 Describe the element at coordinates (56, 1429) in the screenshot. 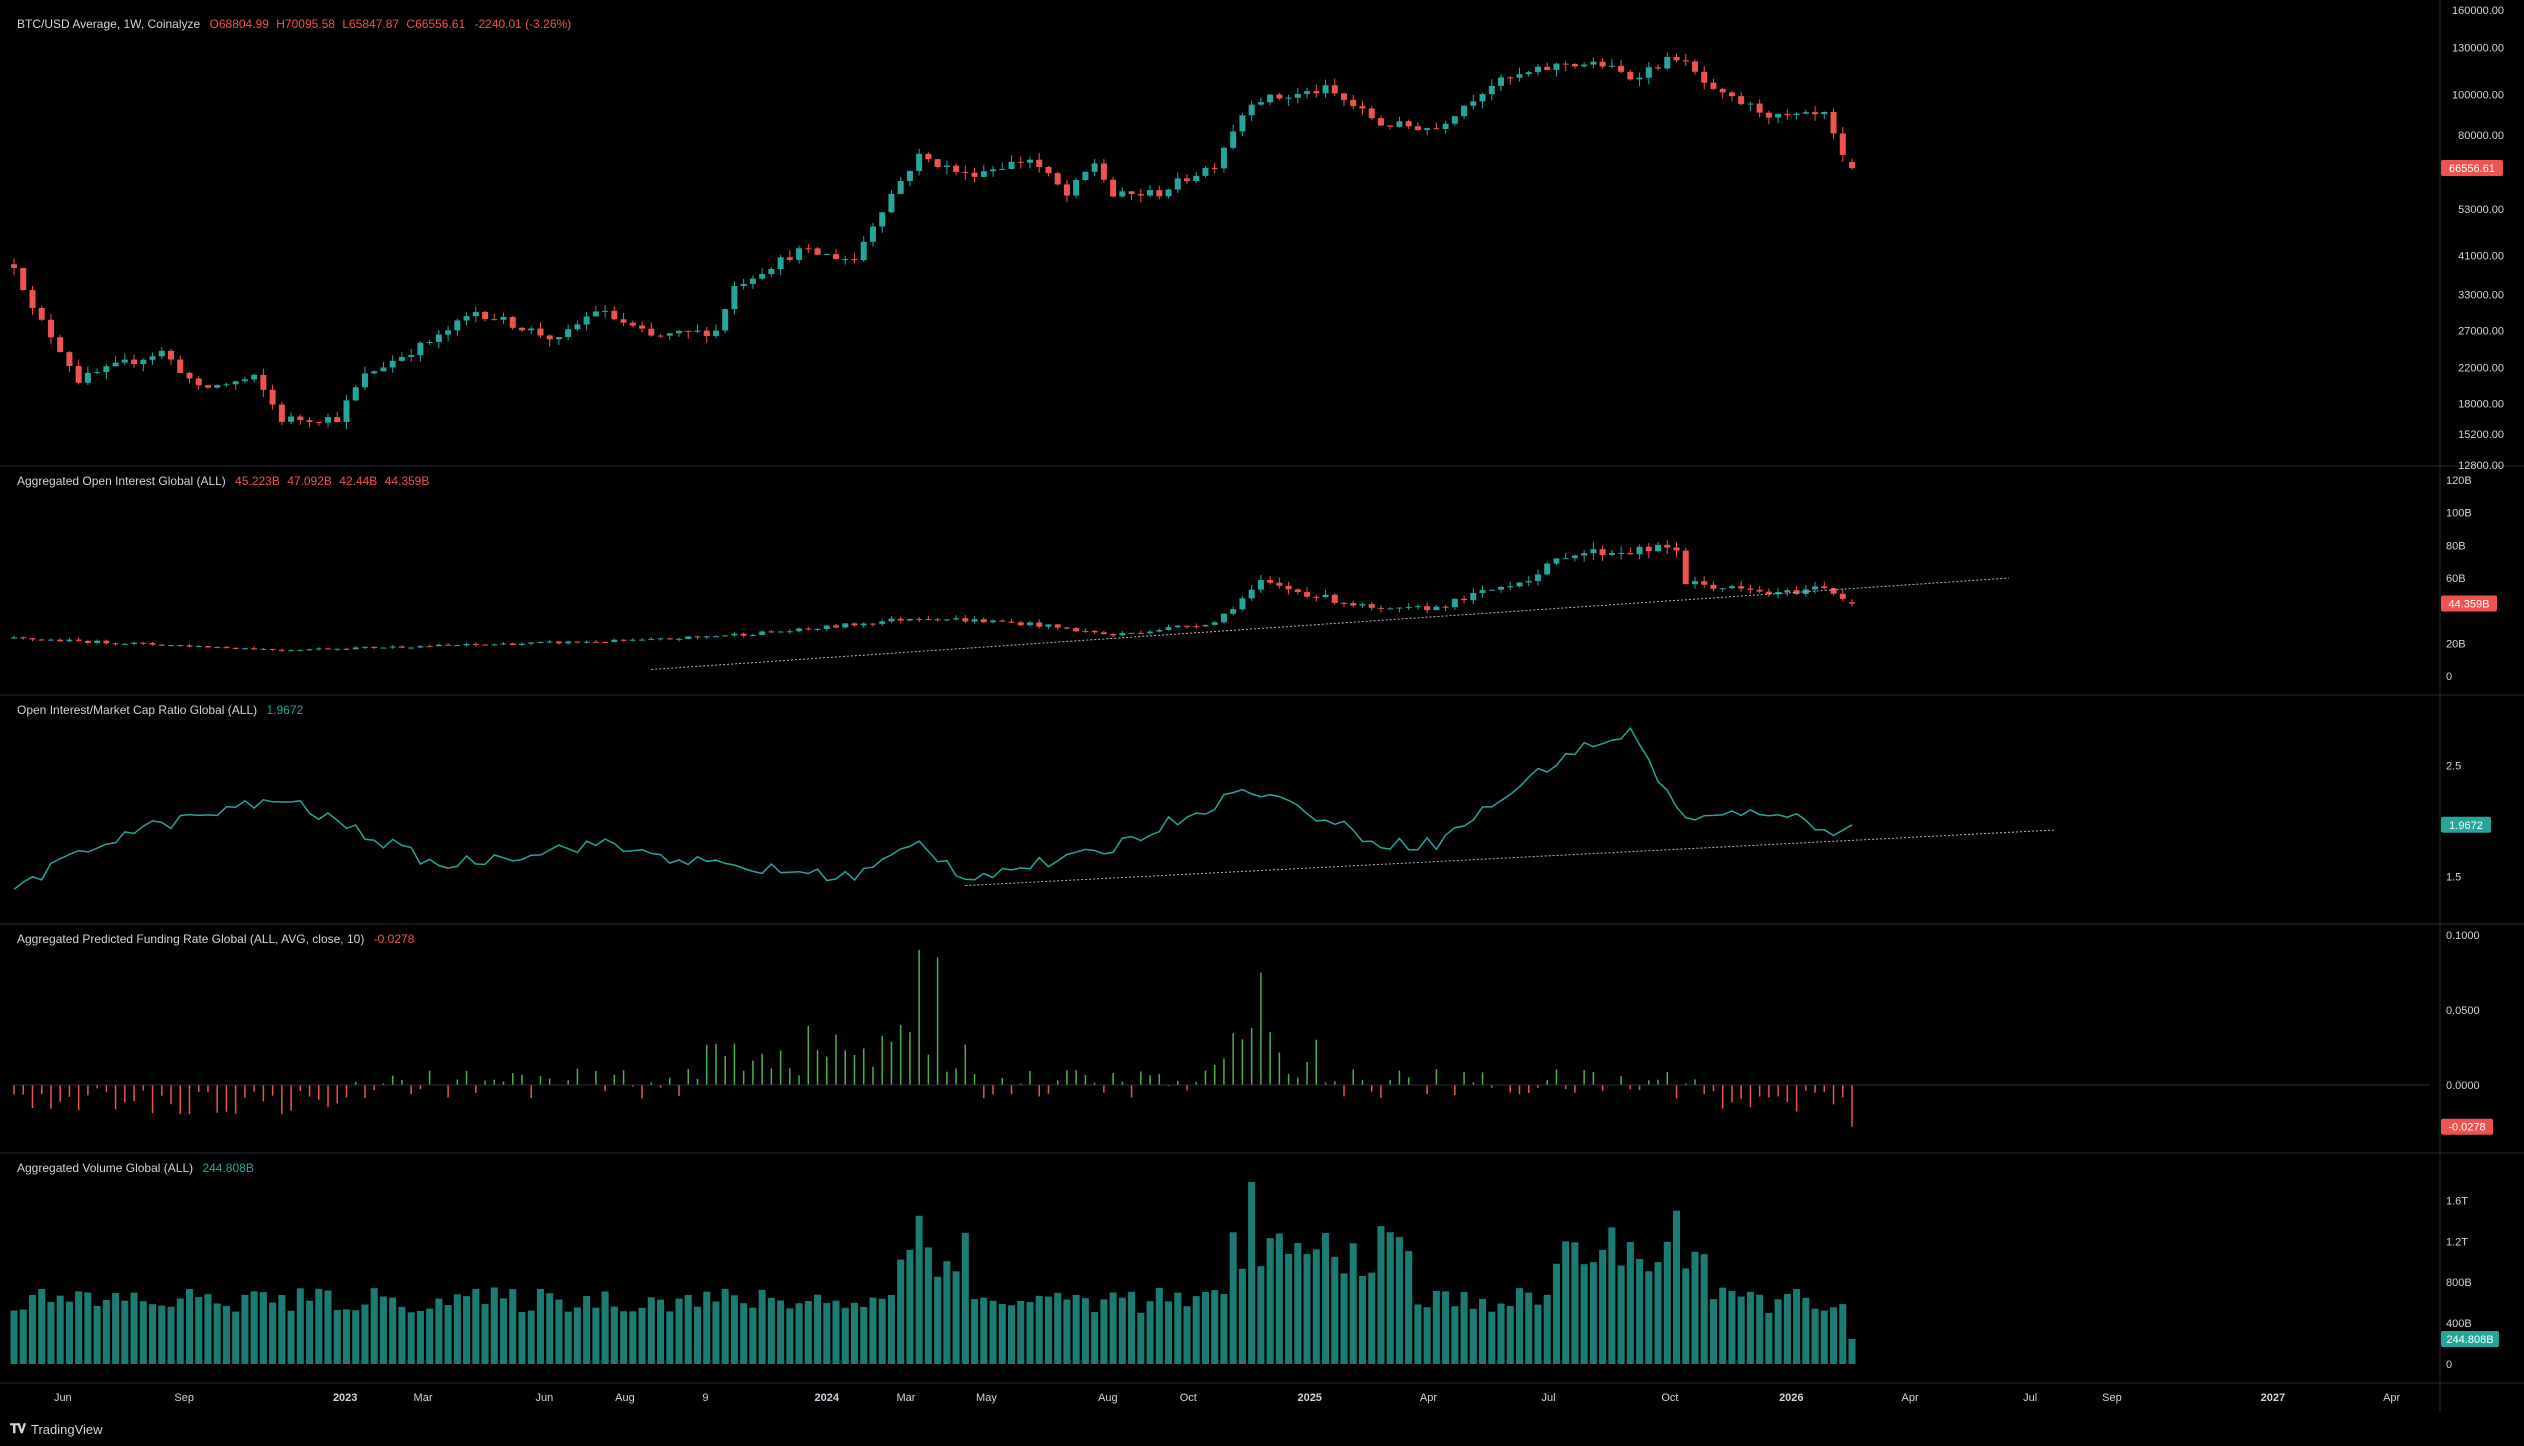

I see `tradingview-logo: 𝐓𝐕 TradingView` at that location.